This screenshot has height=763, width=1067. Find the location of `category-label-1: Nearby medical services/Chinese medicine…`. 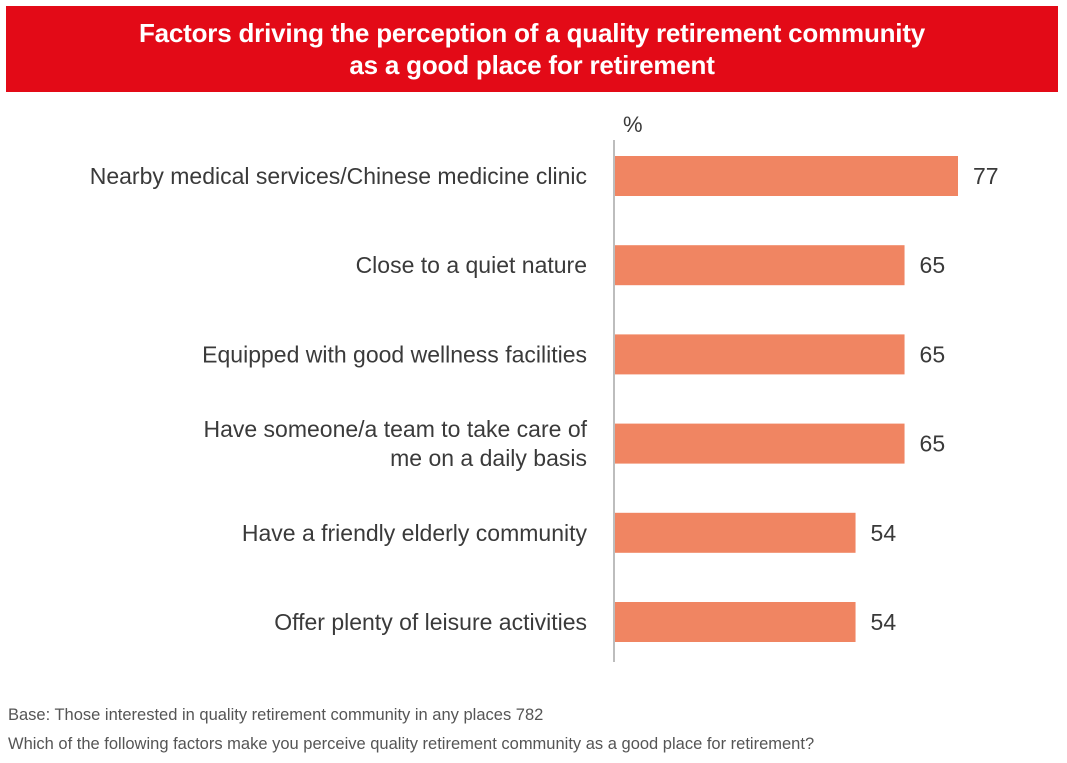

category-label-1: Nearby medical services/Chinese medicine… is located at coordinates (338, 176).